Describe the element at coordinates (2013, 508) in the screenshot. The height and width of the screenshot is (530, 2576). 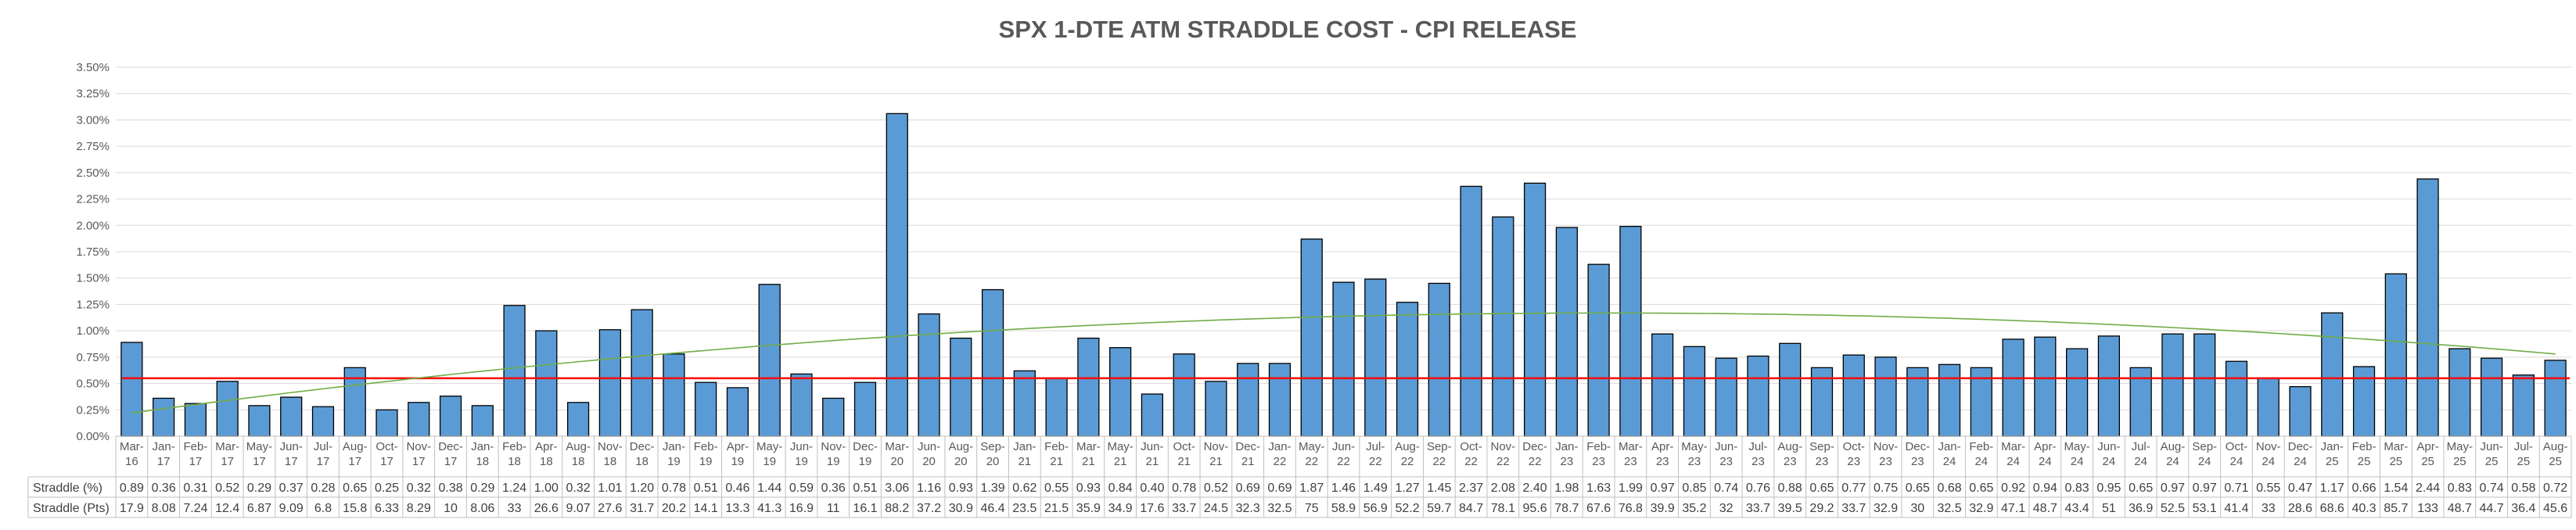
I see `table-cell: 47.1` at that location.